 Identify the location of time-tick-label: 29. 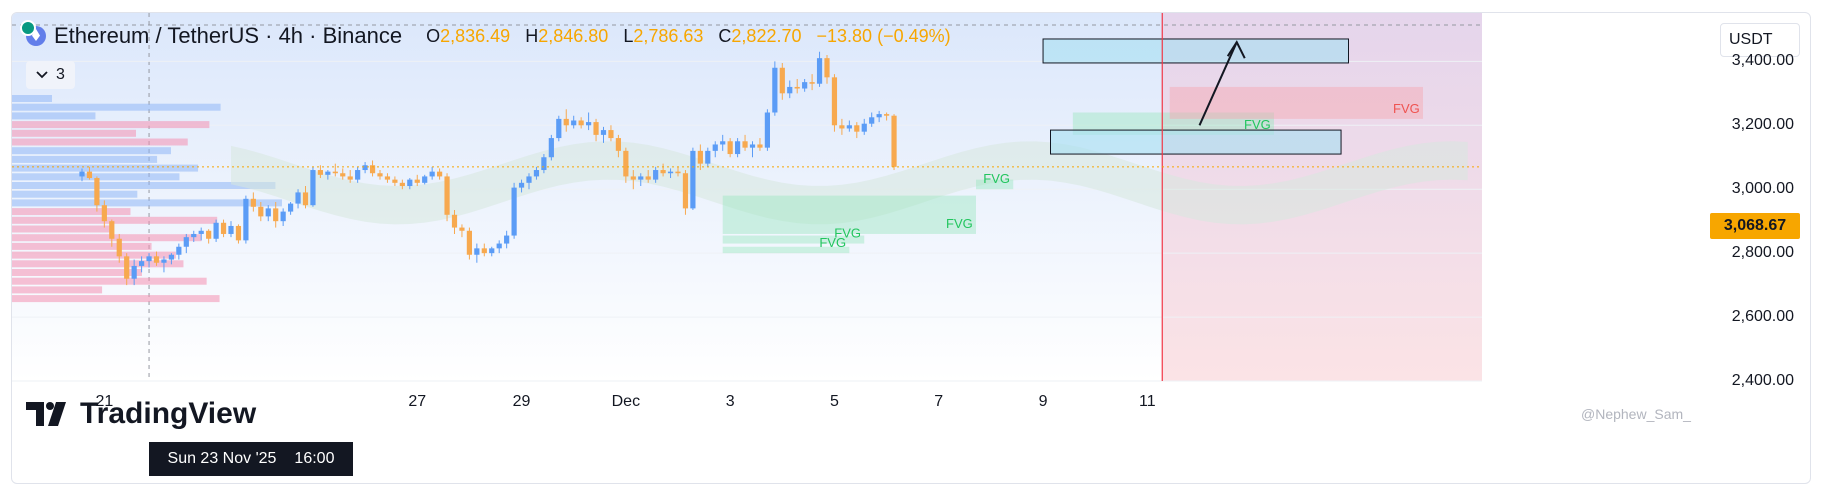
(521, 401).